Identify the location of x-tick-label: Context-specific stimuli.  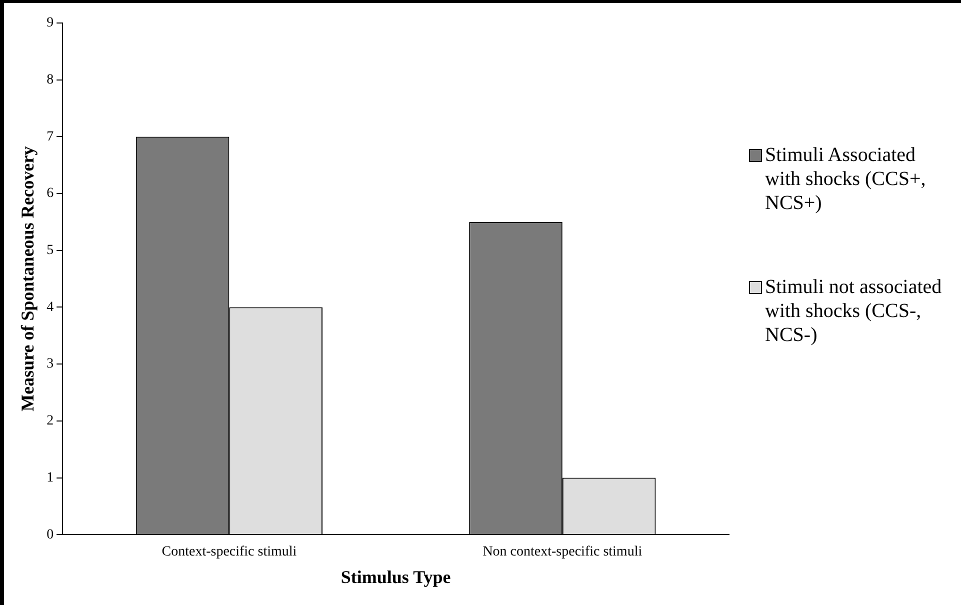
(229, 552).